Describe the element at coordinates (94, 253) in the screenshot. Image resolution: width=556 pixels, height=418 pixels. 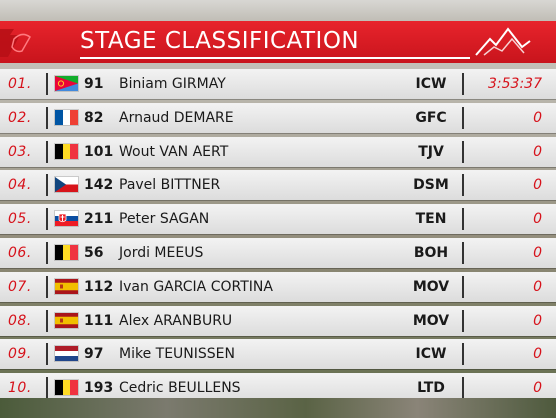
I see `bib-number: 56` at that location.